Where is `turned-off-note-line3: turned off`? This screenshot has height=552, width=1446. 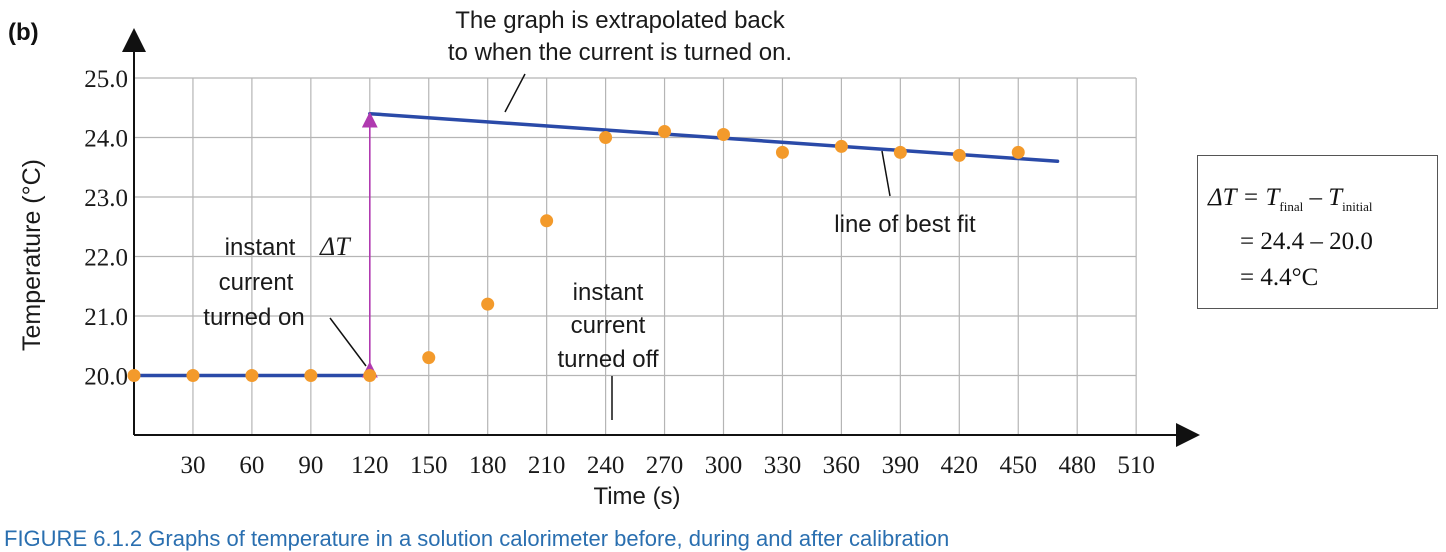
turned-off-note-line3: turned off is located at coordinates (608, 359).